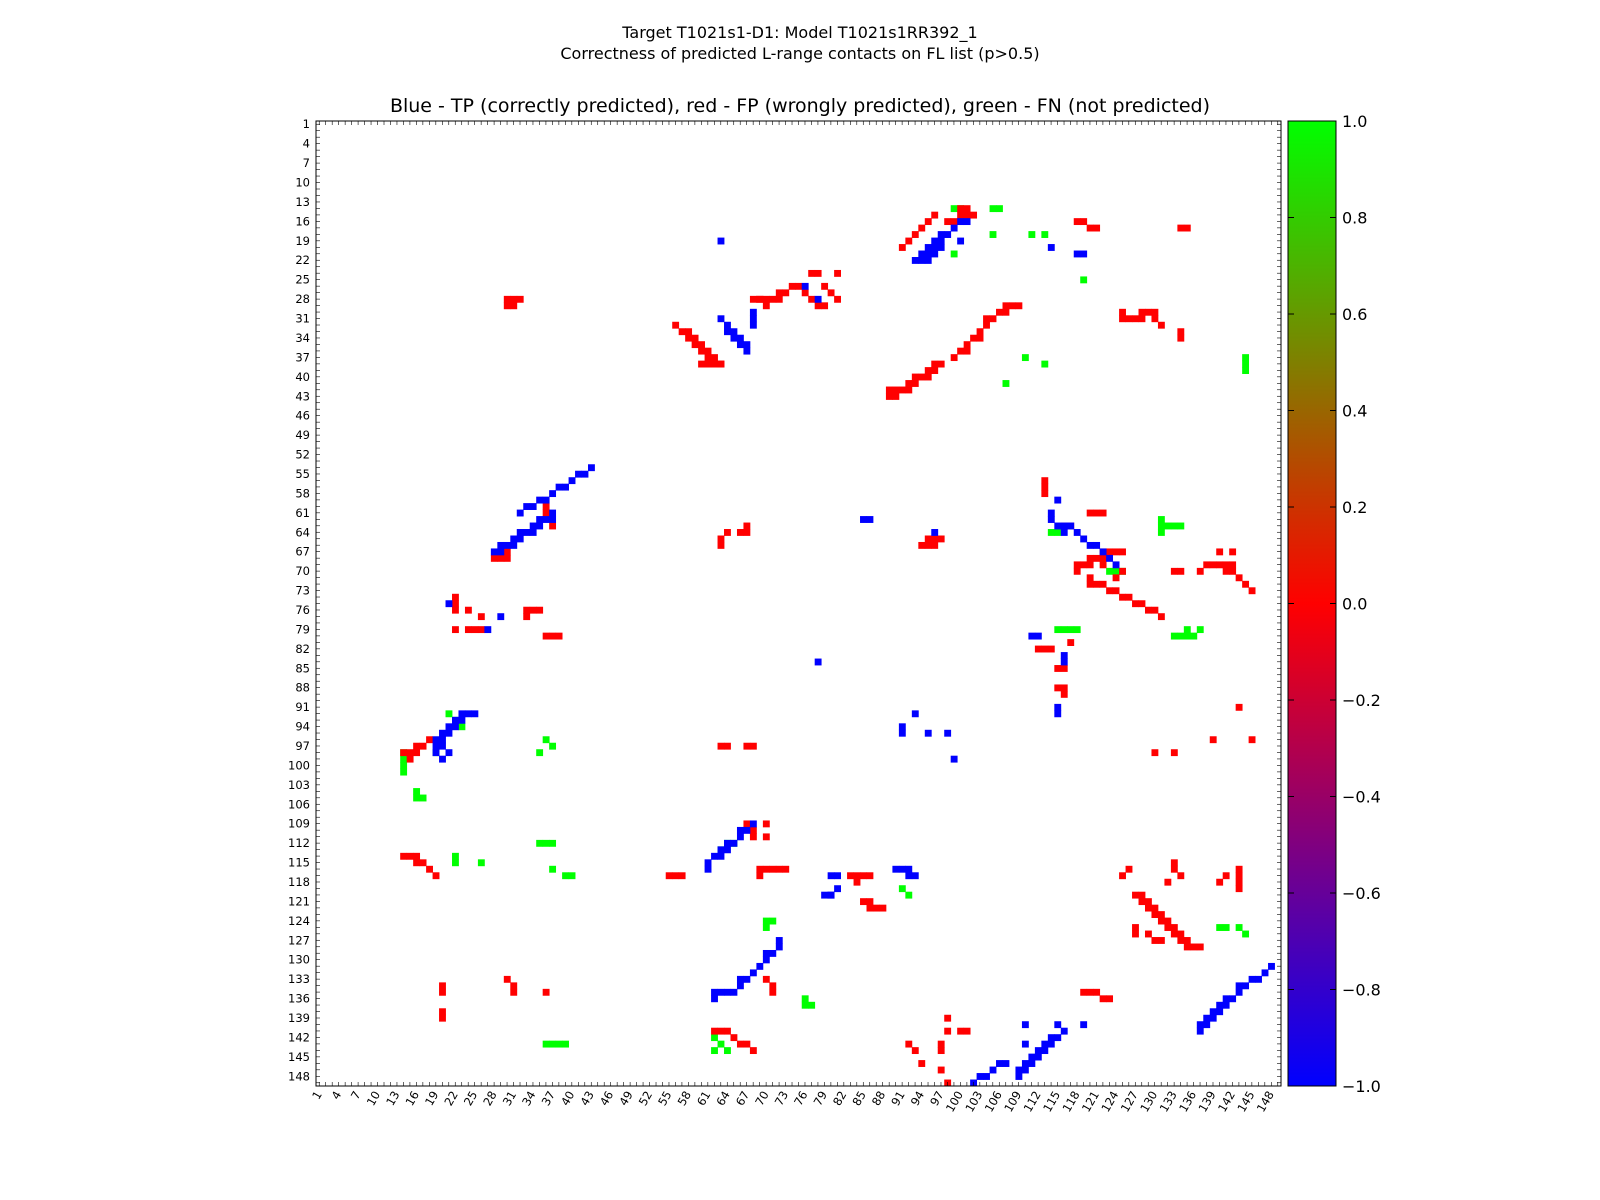 The image size is (1600, 1200). I want to click on x-tick-label: 106, so click(993, 1102).